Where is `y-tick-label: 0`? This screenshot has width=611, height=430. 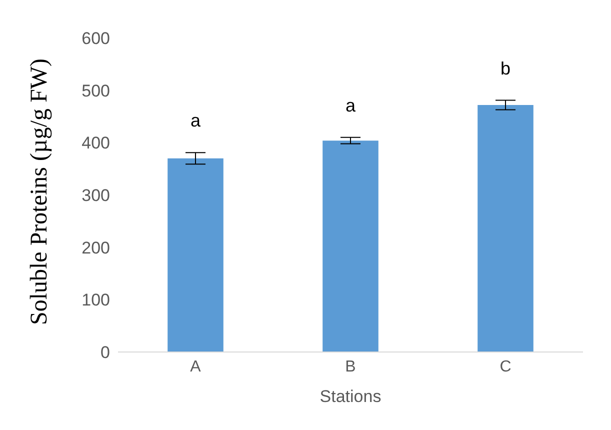 y-tick-label: 0 is located at coordinates (105, 352).